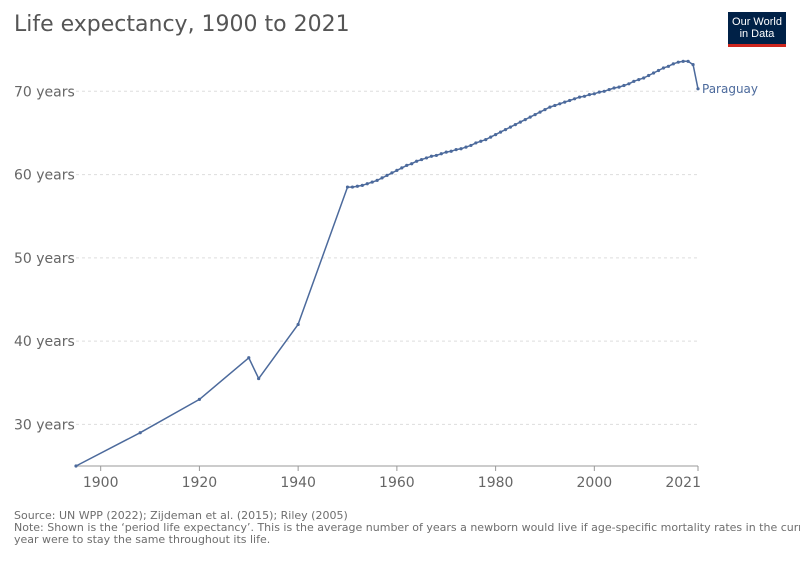 The image size is (800, 565). I want to click on series-label-paraguay: Paraguay, so click(730, 89).